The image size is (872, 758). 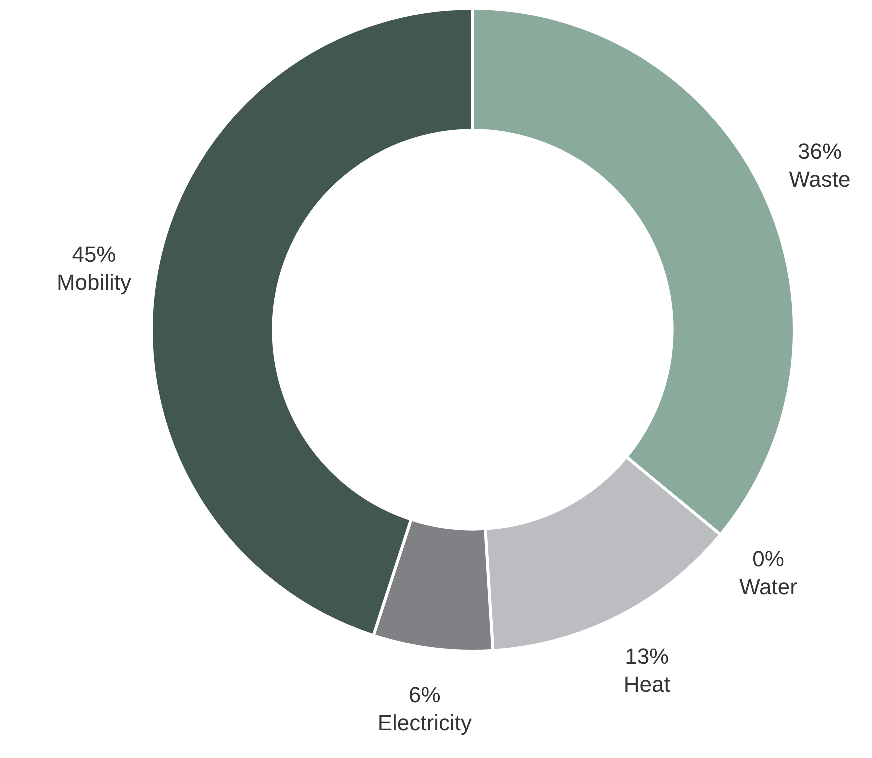 I want to click on slice-label: Mobility, so click(x=94, y=283).